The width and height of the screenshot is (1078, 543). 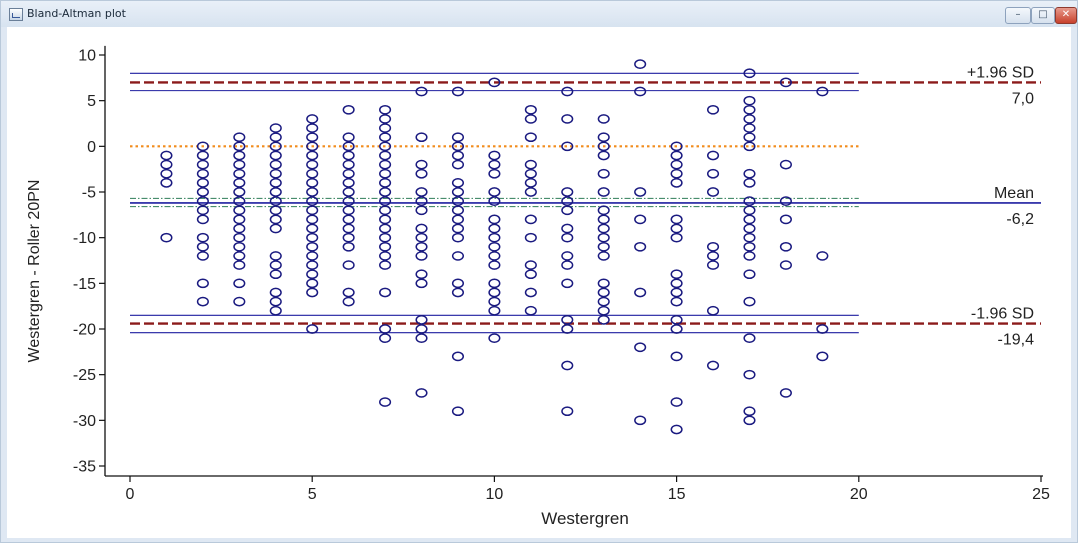 I want to click on y-tick-label: -20, so click(x=84, y=330).